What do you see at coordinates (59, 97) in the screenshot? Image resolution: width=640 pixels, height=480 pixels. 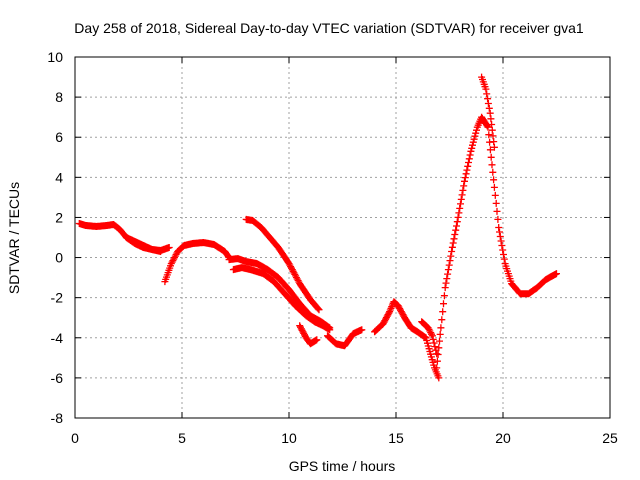 I see `y-tick-label: 8` at bounding box center [59, 97].